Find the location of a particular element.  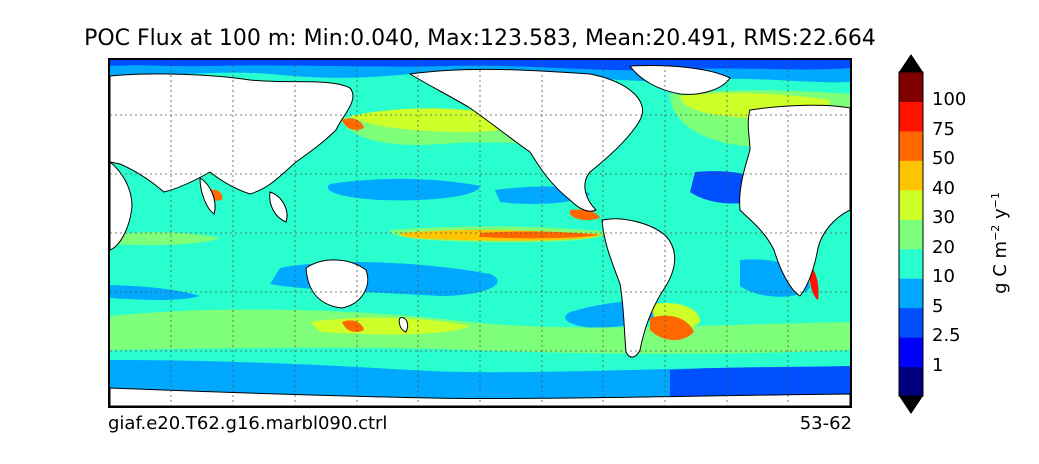

colorbar is located at coordinates (911, 234).